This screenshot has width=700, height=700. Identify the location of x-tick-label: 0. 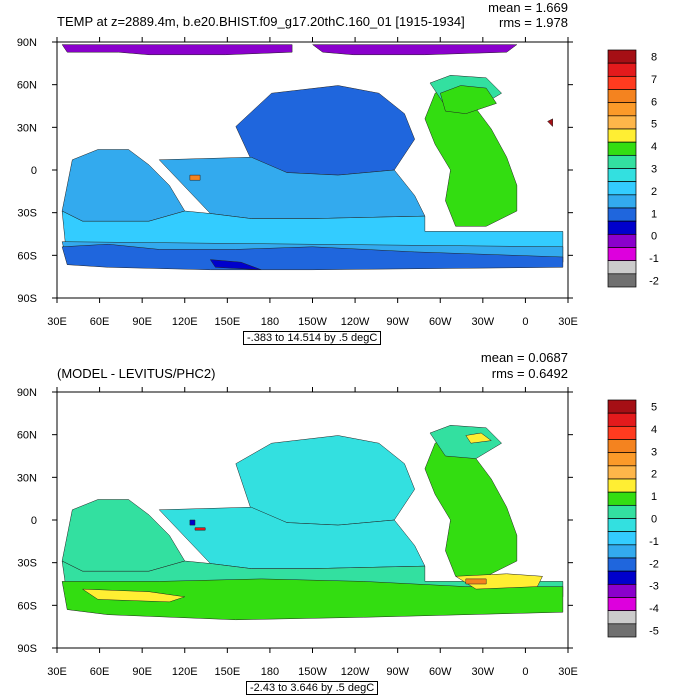
(525, 322).